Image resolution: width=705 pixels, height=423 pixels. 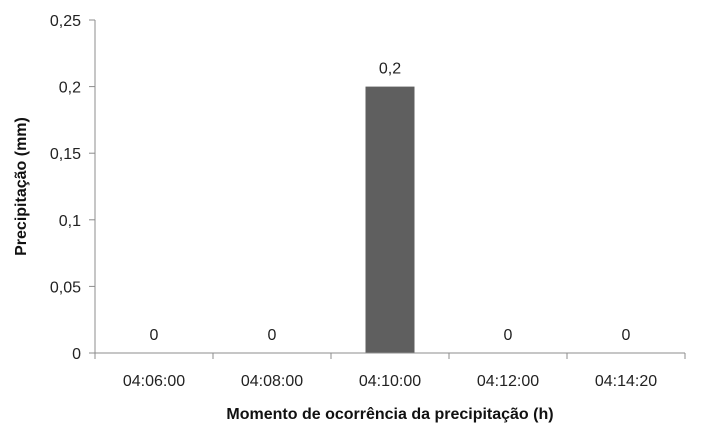 I want to click on bars, so click(x=390, y=219).